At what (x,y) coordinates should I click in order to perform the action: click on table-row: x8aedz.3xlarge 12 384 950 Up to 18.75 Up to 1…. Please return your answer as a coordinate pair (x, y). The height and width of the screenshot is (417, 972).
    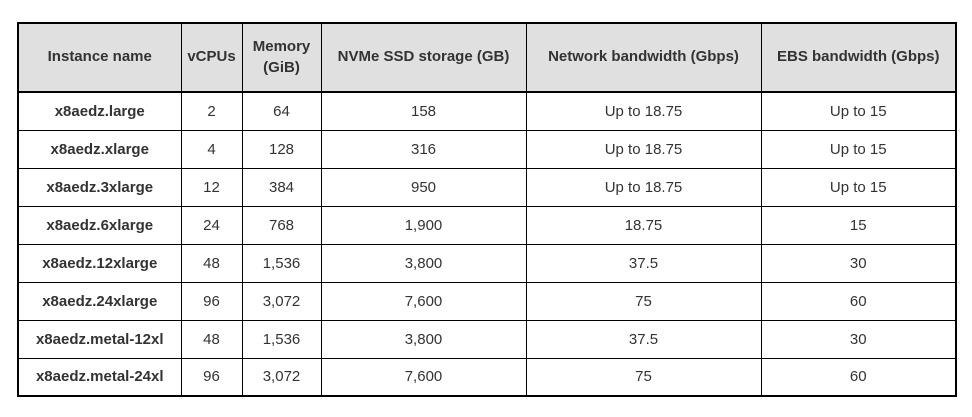
    Looking at the image, I should click on (487, 187).